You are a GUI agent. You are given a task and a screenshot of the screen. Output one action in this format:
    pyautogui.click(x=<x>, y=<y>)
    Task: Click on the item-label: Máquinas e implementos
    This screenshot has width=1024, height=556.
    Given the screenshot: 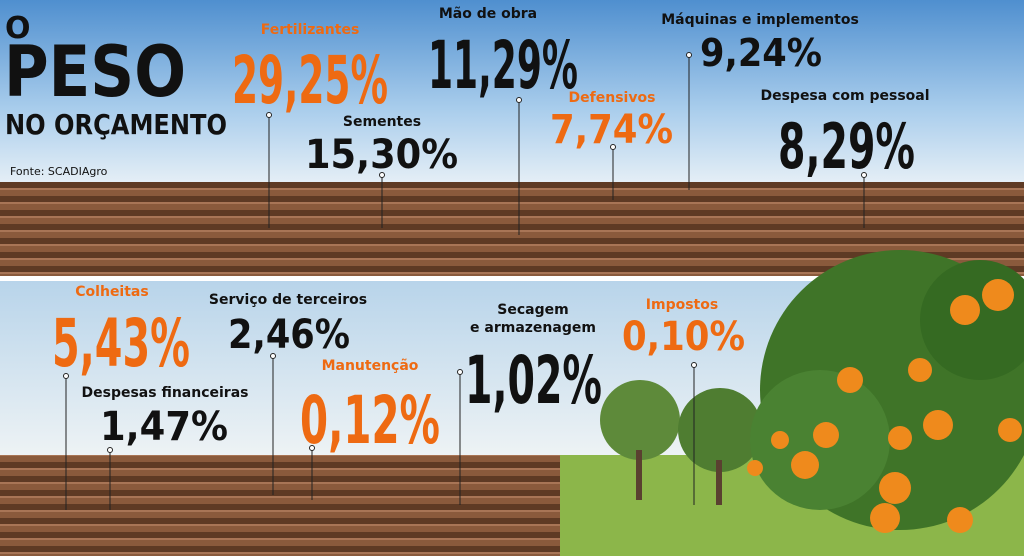 What is the action you would take?
    pyautogui.click(x=760, y=20)
    